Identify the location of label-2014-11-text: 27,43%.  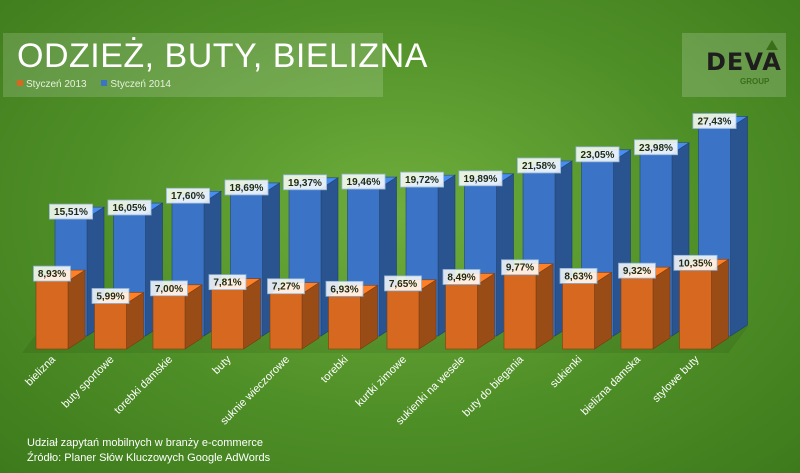
(715, 122).